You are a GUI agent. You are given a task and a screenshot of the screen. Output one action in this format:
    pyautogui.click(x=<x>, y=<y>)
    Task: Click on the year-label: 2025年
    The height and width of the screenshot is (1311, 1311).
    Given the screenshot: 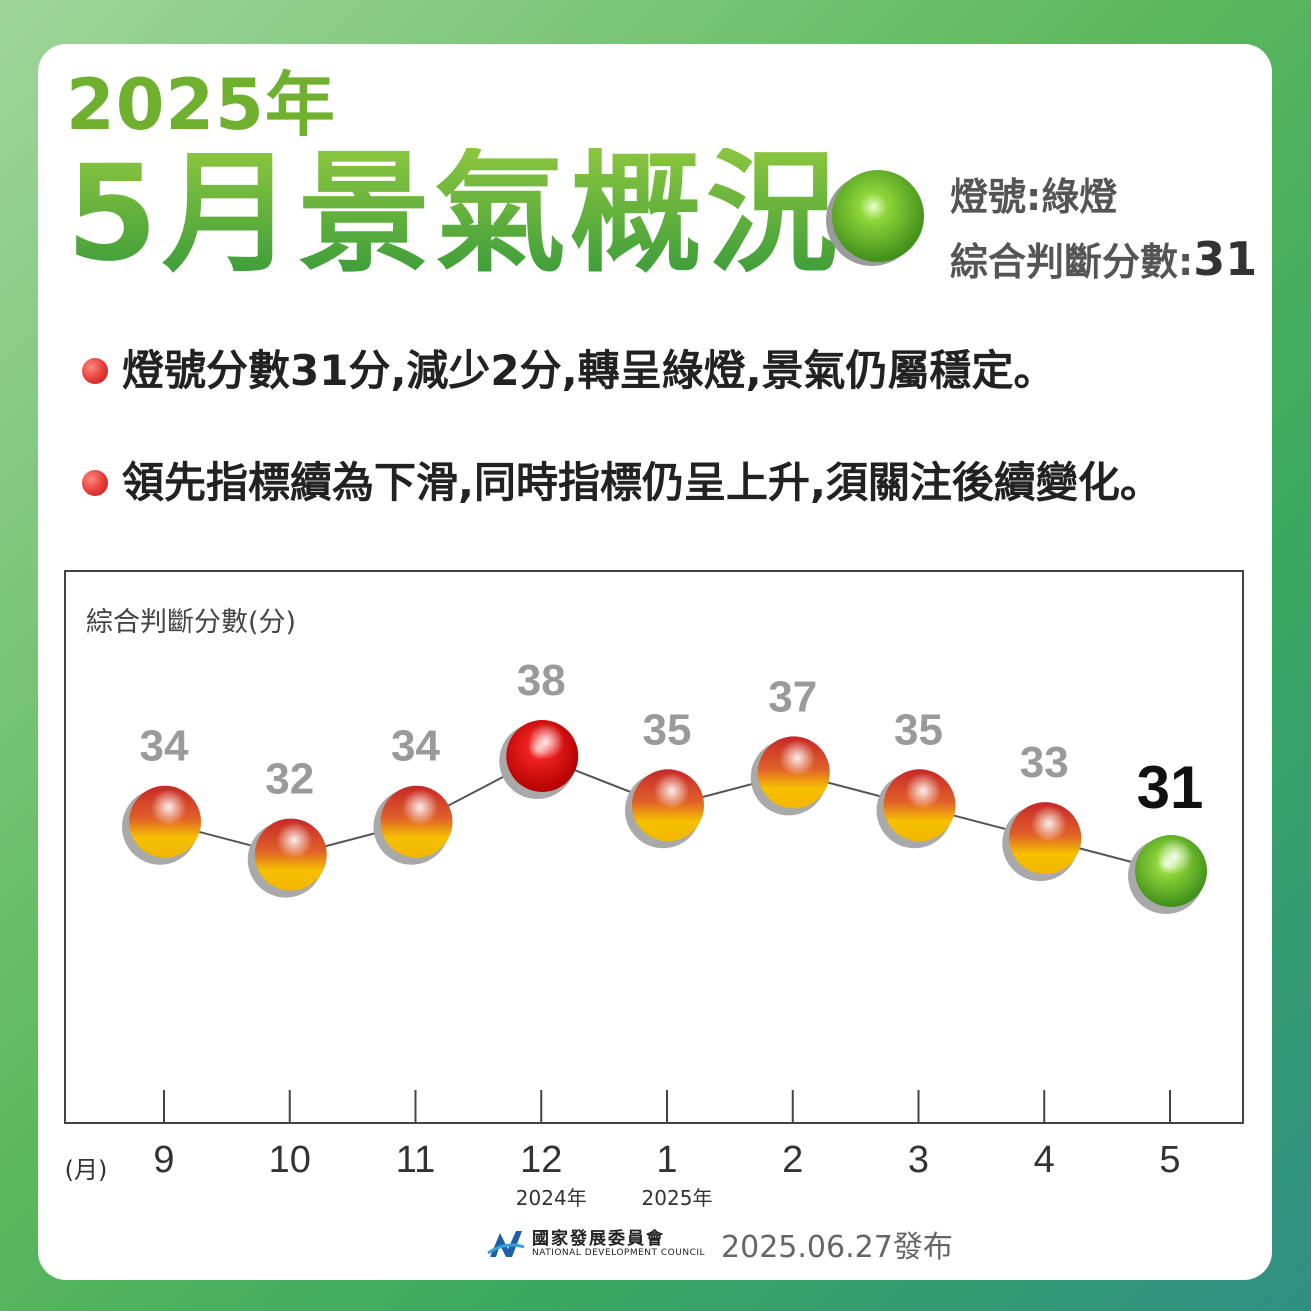 What is the action you would take?
    pyautogui.click(x=677, y=1198)
    